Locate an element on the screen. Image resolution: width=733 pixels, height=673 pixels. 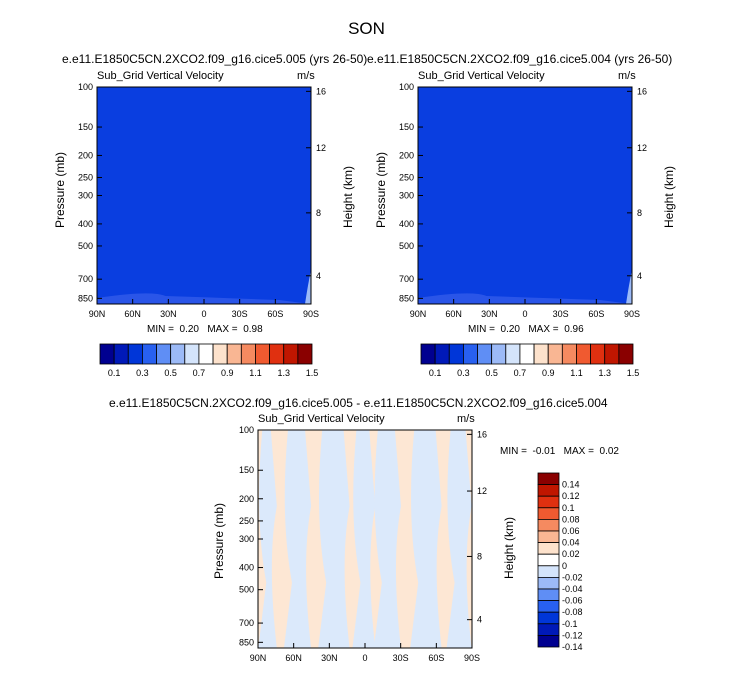
panel3-colorbar-label: -0.1 is located at coordinates (570, 624).